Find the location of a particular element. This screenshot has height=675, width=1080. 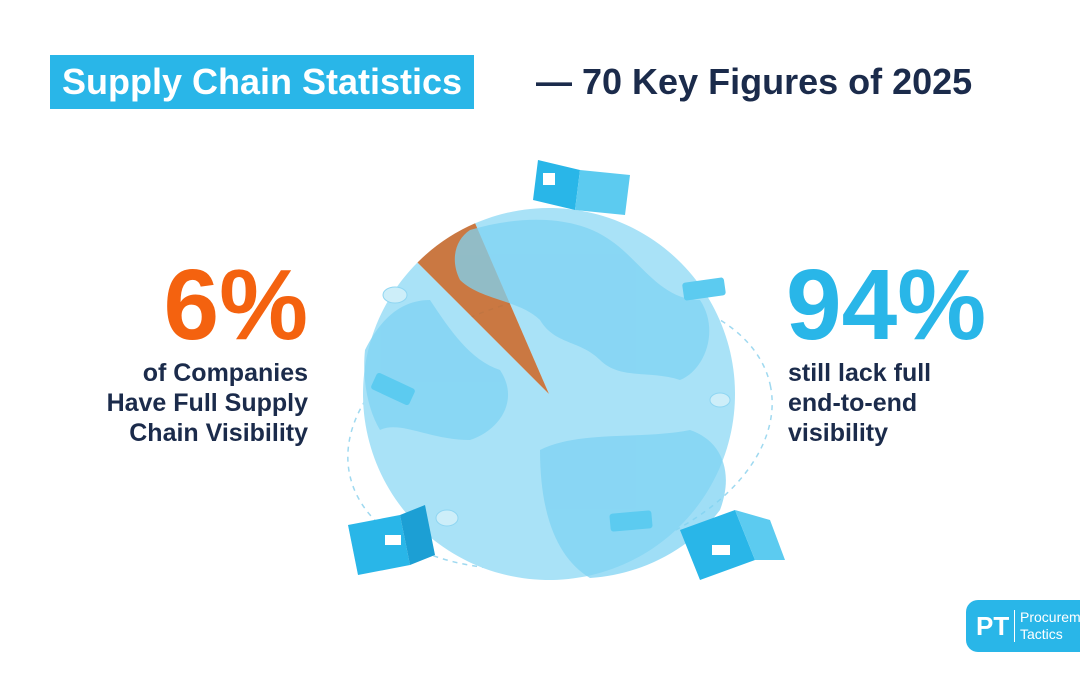

category-label: still lack full end-to-end visibility is located at coordinates (860, 403).